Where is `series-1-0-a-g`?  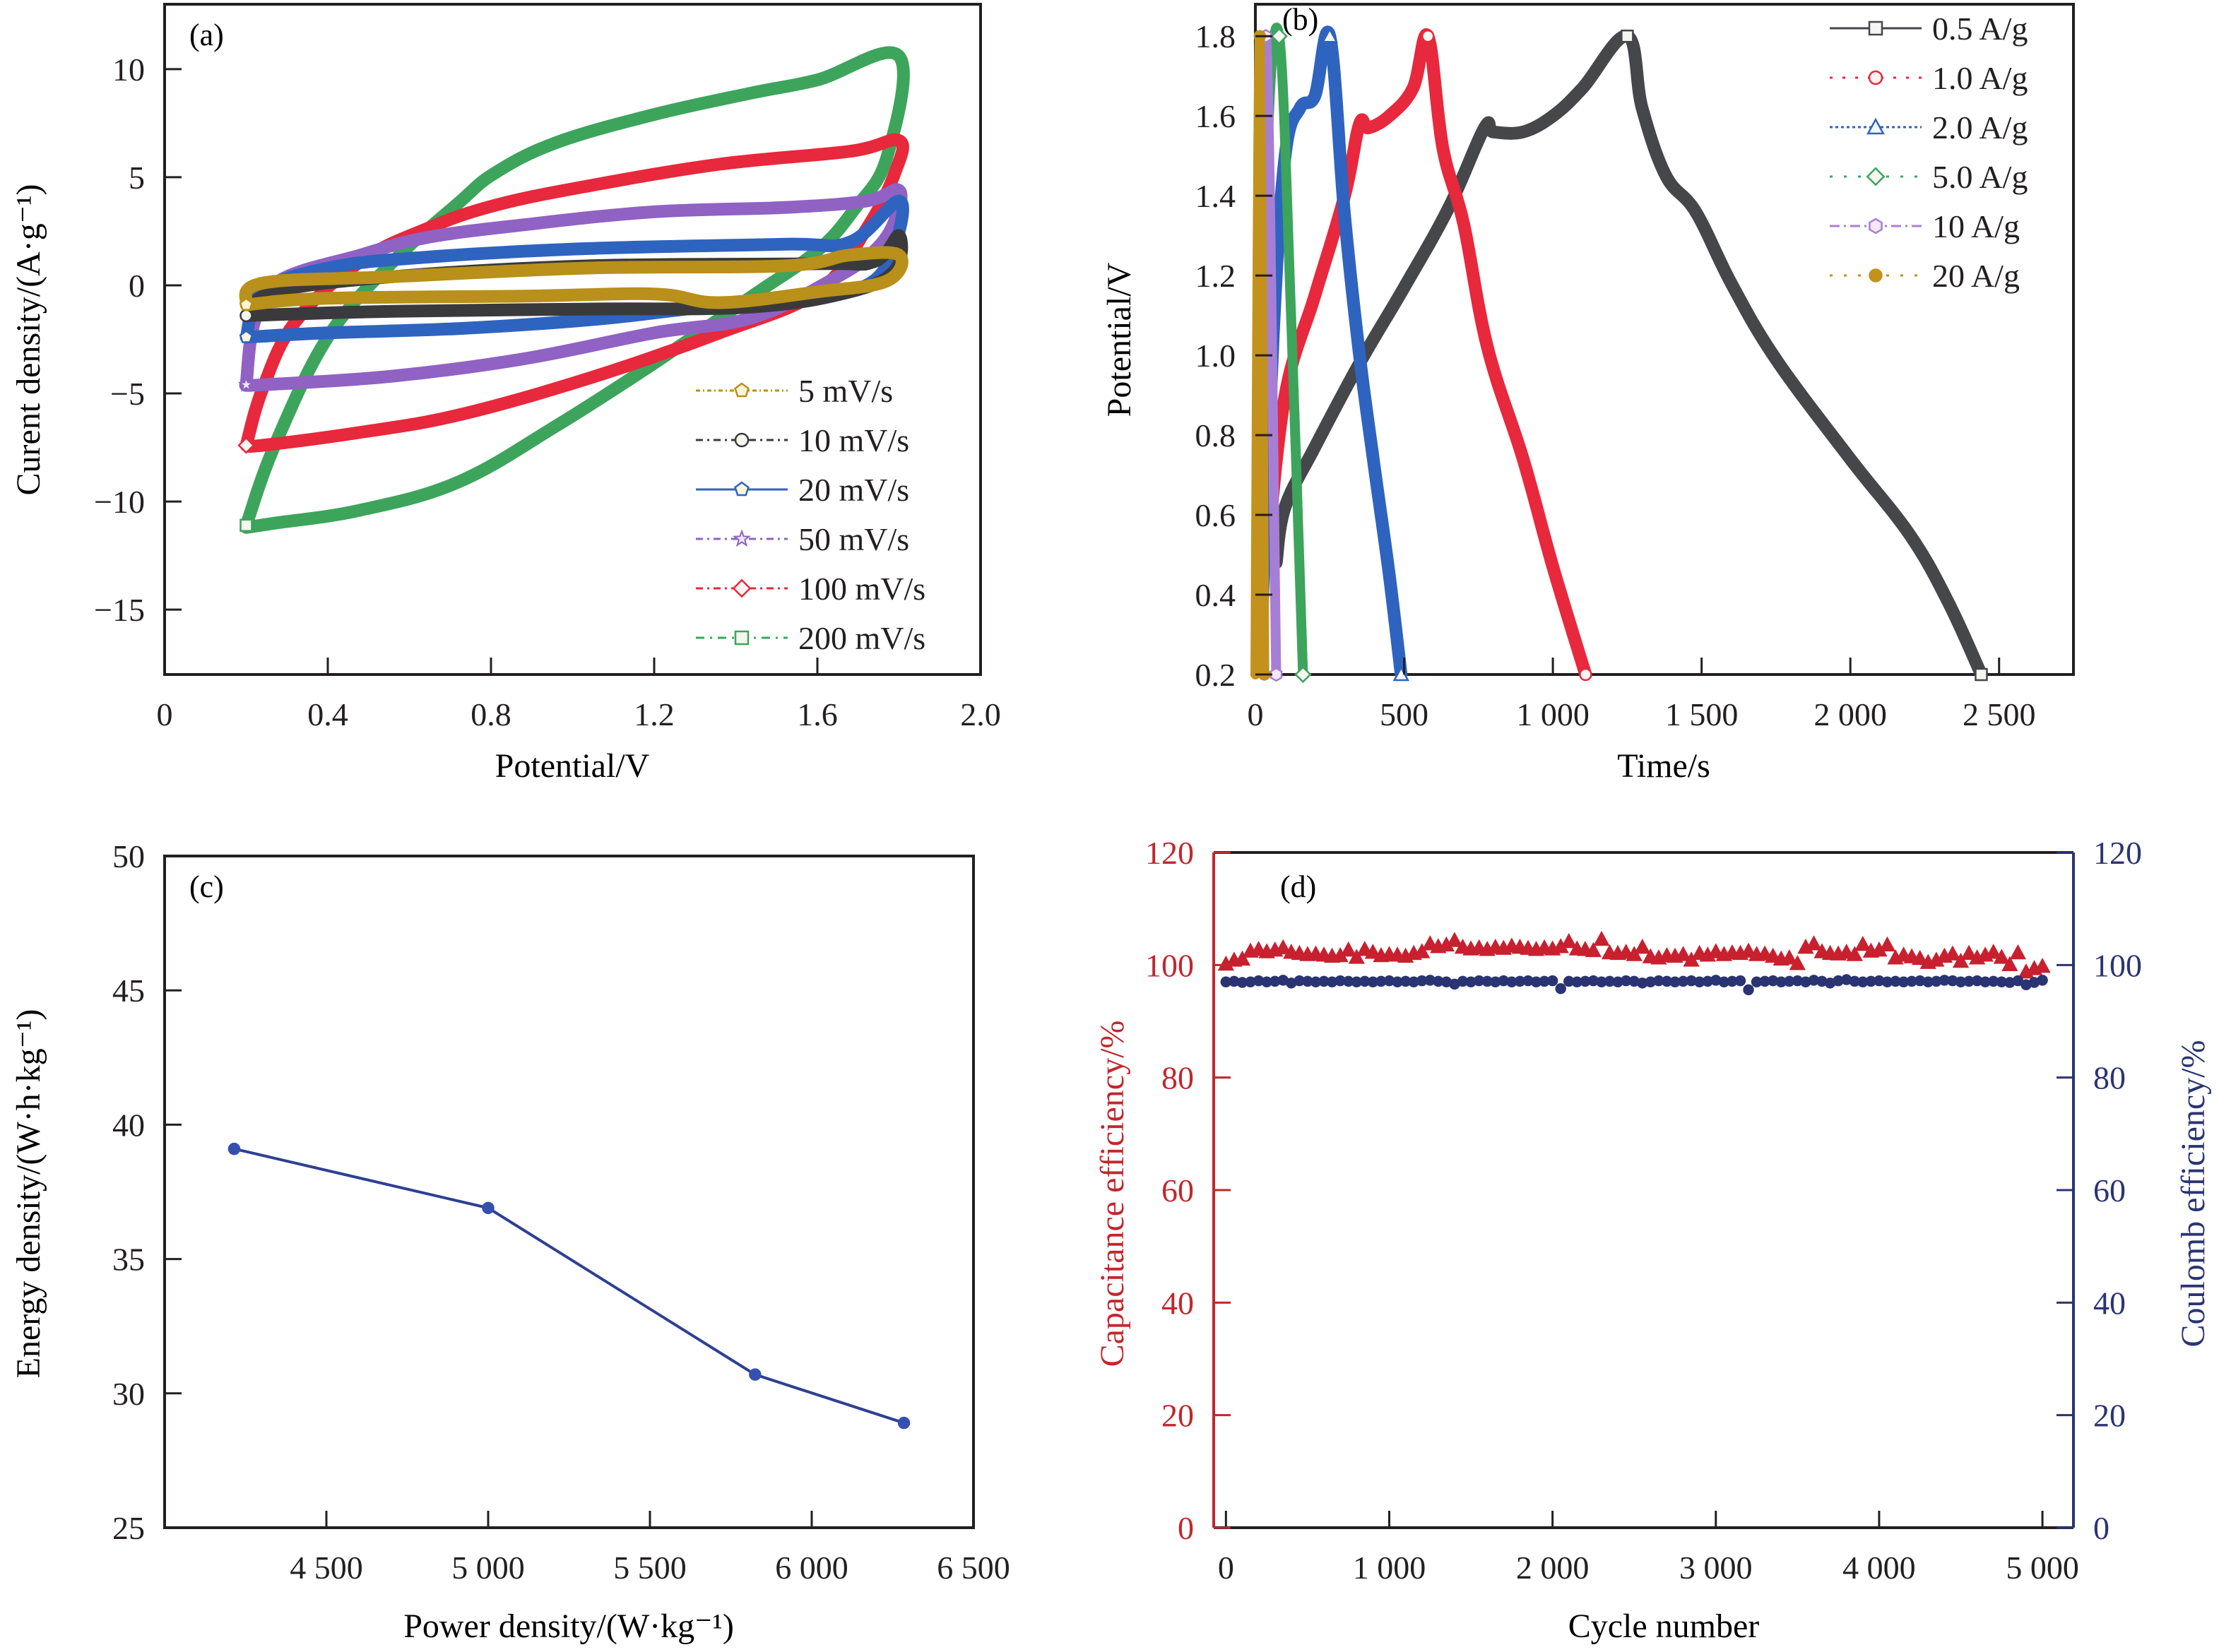
series-1-0-a-g is located at coordinates (1426, 355).